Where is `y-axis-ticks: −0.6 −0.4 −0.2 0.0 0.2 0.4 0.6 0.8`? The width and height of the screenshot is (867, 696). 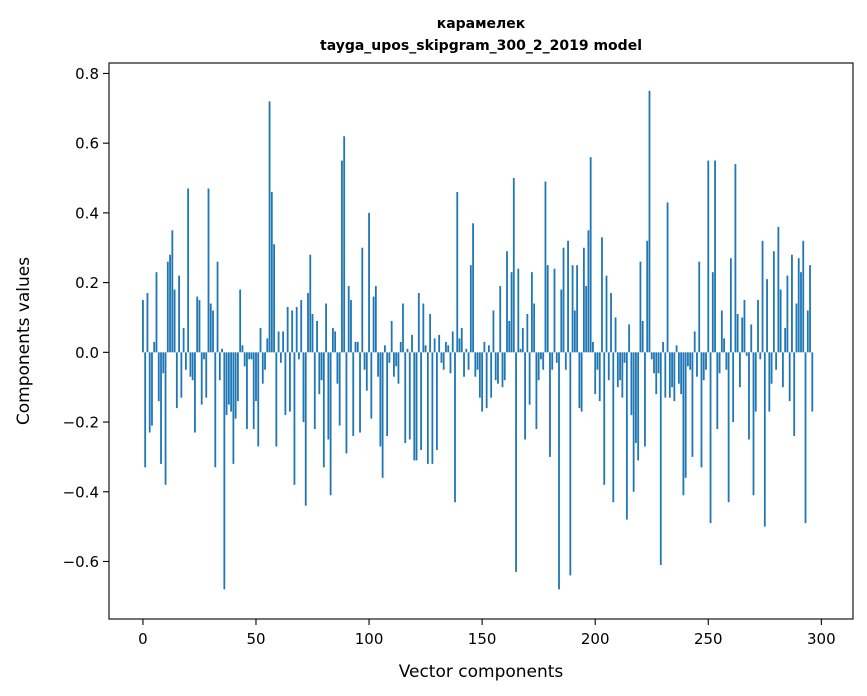
y-axis-ticks: −0.6 −0.4 −0.2 0.0 0.2 0.4 0.6 0.8 is located at coordinates (86, 318).